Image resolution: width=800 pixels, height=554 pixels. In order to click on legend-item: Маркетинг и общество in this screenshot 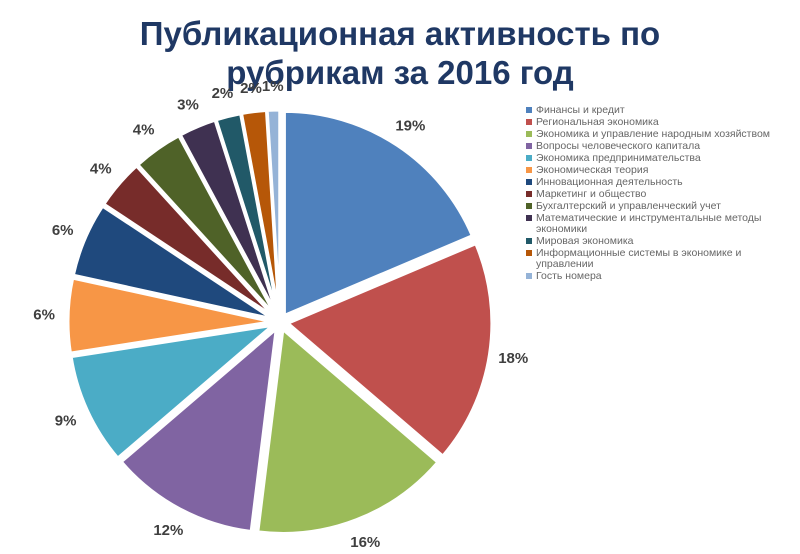, I will do `click(661, 194)`.